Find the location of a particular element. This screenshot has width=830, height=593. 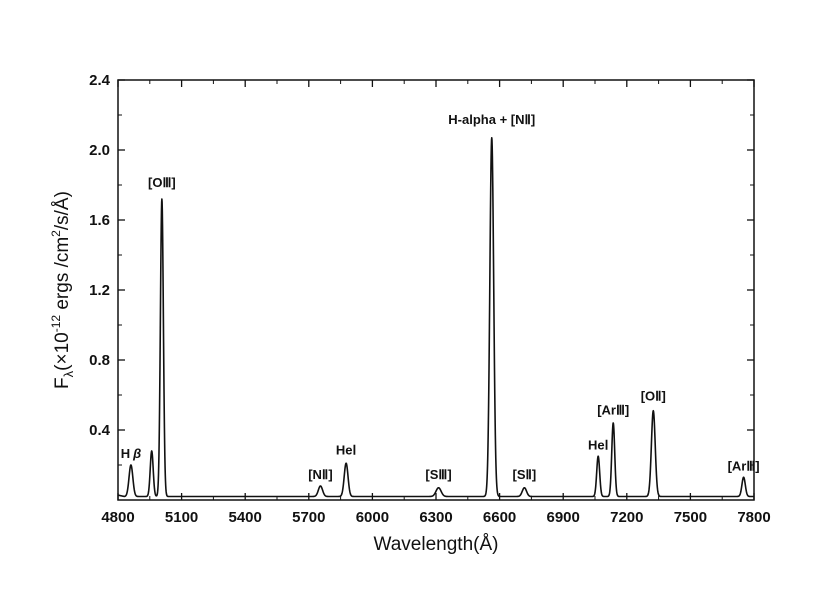

x-tick-label: 6300 is located at coordinates (435, 517).